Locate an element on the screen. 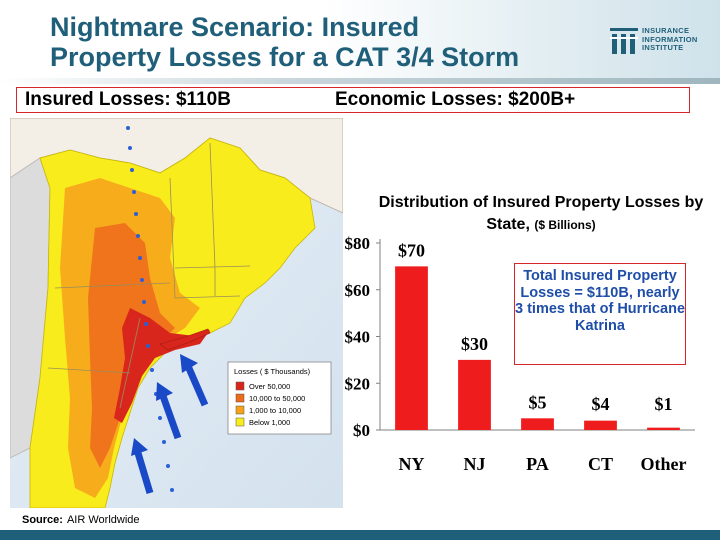 The width and height of the screenshot is (720, 540). legend-title: Losses ( $ Thousands) is located at coordinates (272, 371).